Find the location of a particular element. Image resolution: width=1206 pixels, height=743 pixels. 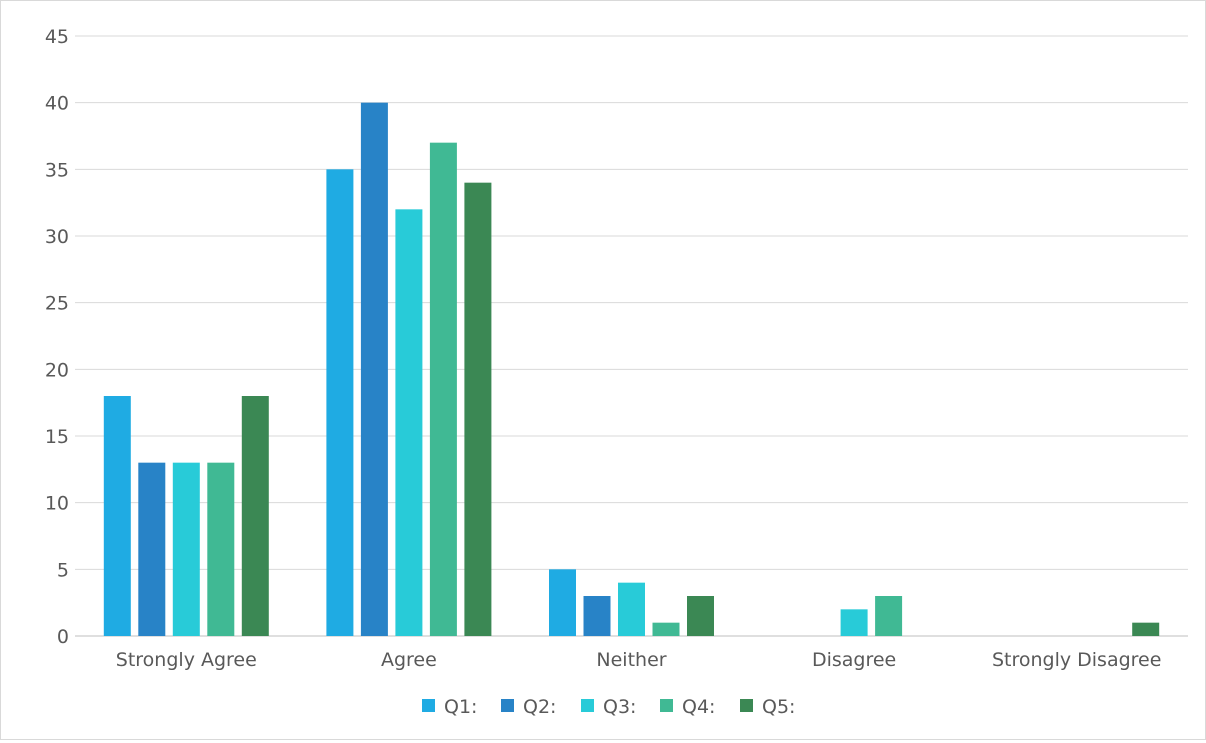

bar-q1-neither is located at coordinates (562, 602).